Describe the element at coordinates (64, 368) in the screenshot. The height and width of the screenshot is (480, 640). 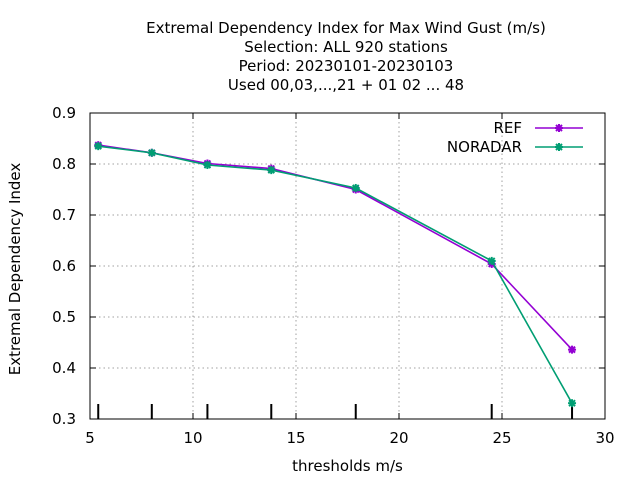
I see `y-tick-label: 0.4` at that location.